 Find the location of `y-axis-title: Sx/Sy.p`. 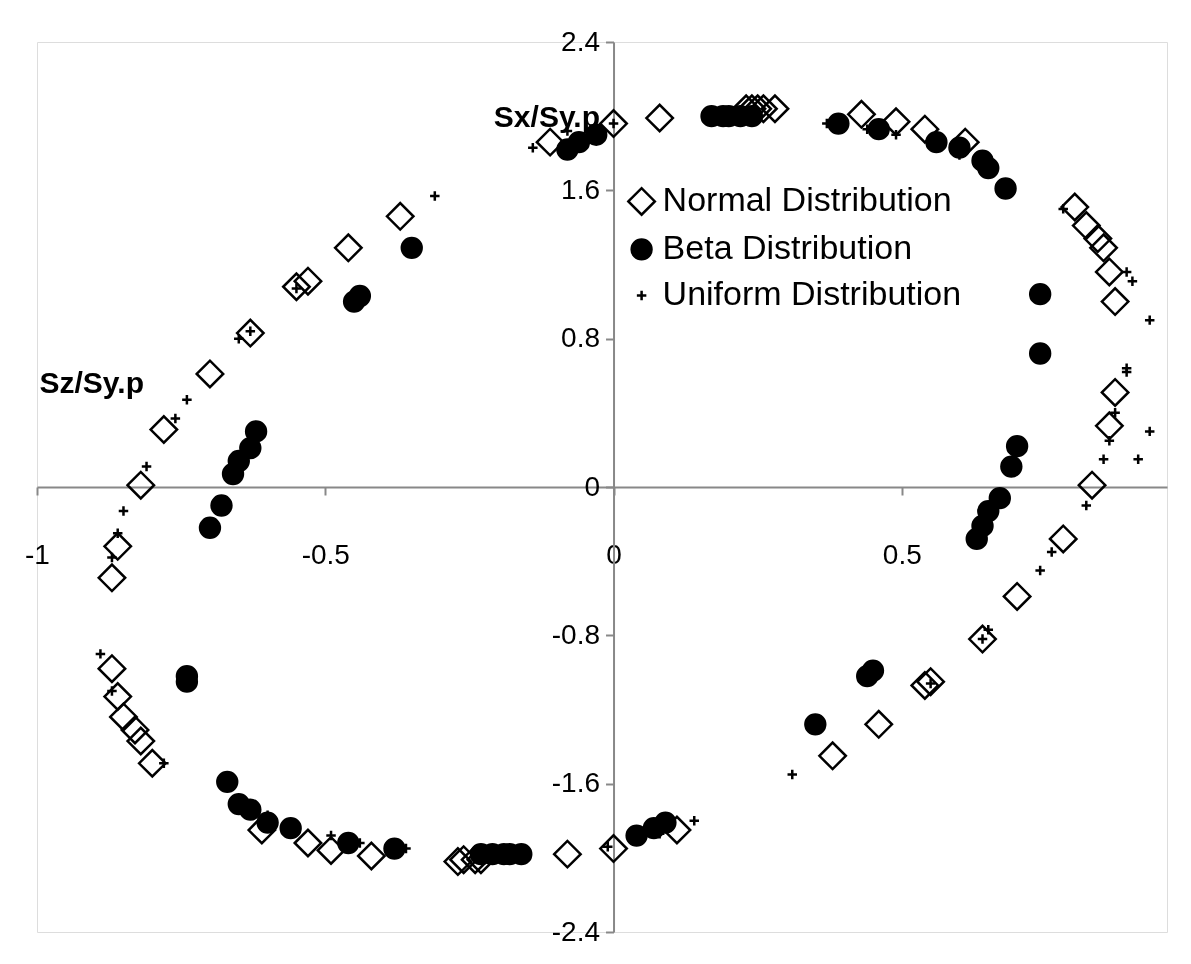

y-axis-title: Sx/Sy.p is located at coordinates (547, 116).